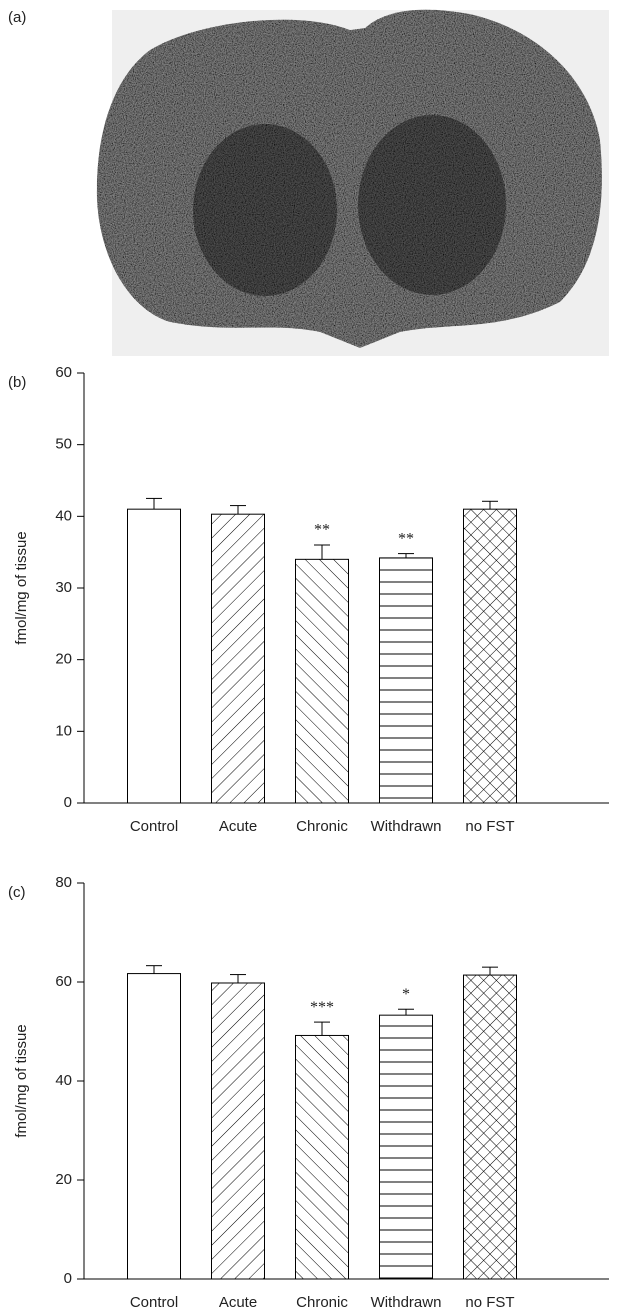 The width and height of the screenshot is (629, 1312). Describe the element at coordinates (17, 17) in the screenshot. I see `panel-label: (a)` at that location.